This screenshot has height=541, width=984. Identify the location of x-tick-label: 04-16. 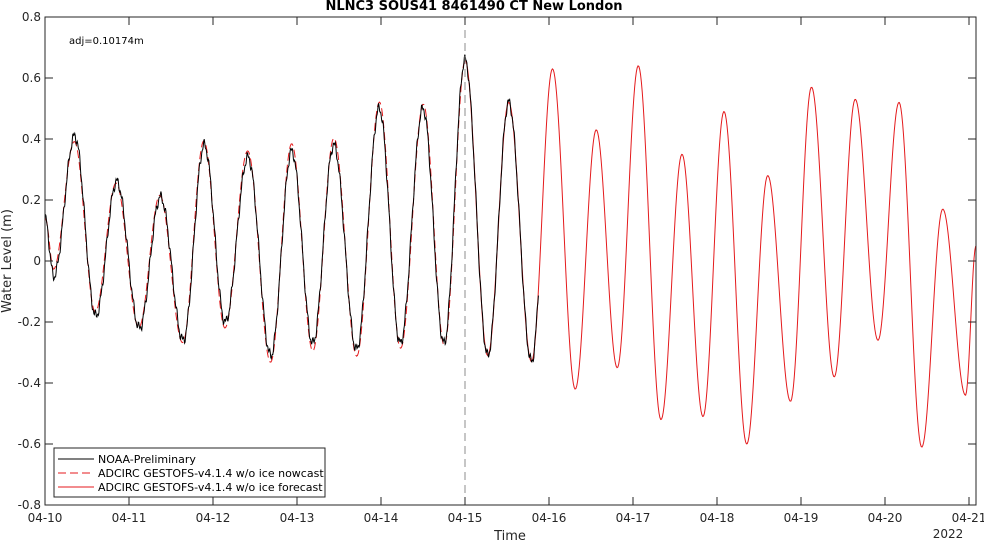
(549, 518).